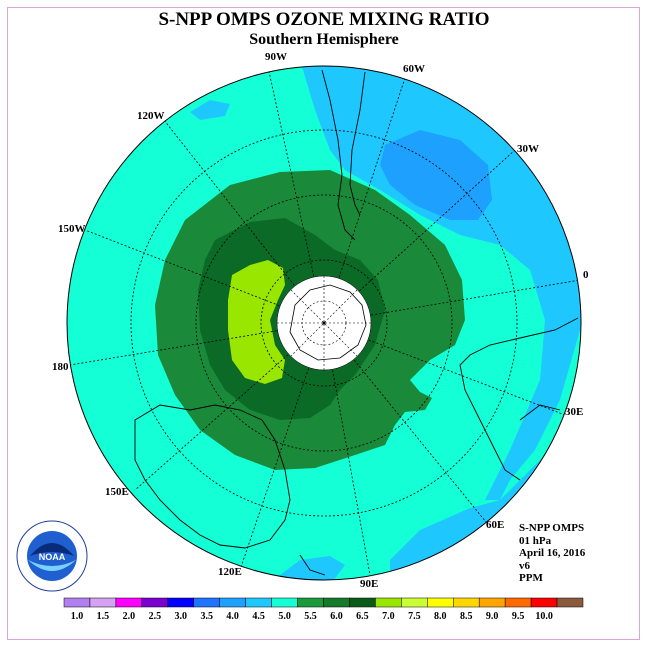  Describe the element at coordinates (492, 616) in the screenshot. I see `colorbar-tick-label: 9.0` at that location.